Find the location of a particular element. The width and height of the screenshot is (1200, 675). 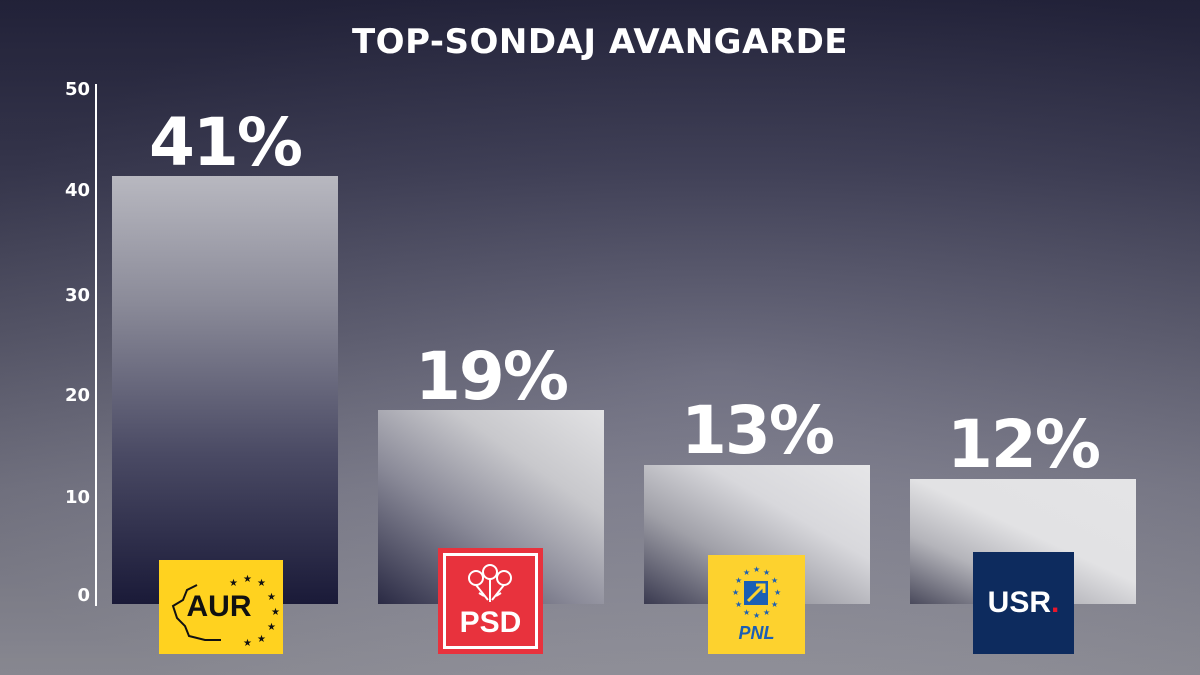

pnl-logo: ★ ★ ★ ★ ★ ★ ★ ★ ★ ★ ★ ★ PNL is located at coordinates (756, 604).